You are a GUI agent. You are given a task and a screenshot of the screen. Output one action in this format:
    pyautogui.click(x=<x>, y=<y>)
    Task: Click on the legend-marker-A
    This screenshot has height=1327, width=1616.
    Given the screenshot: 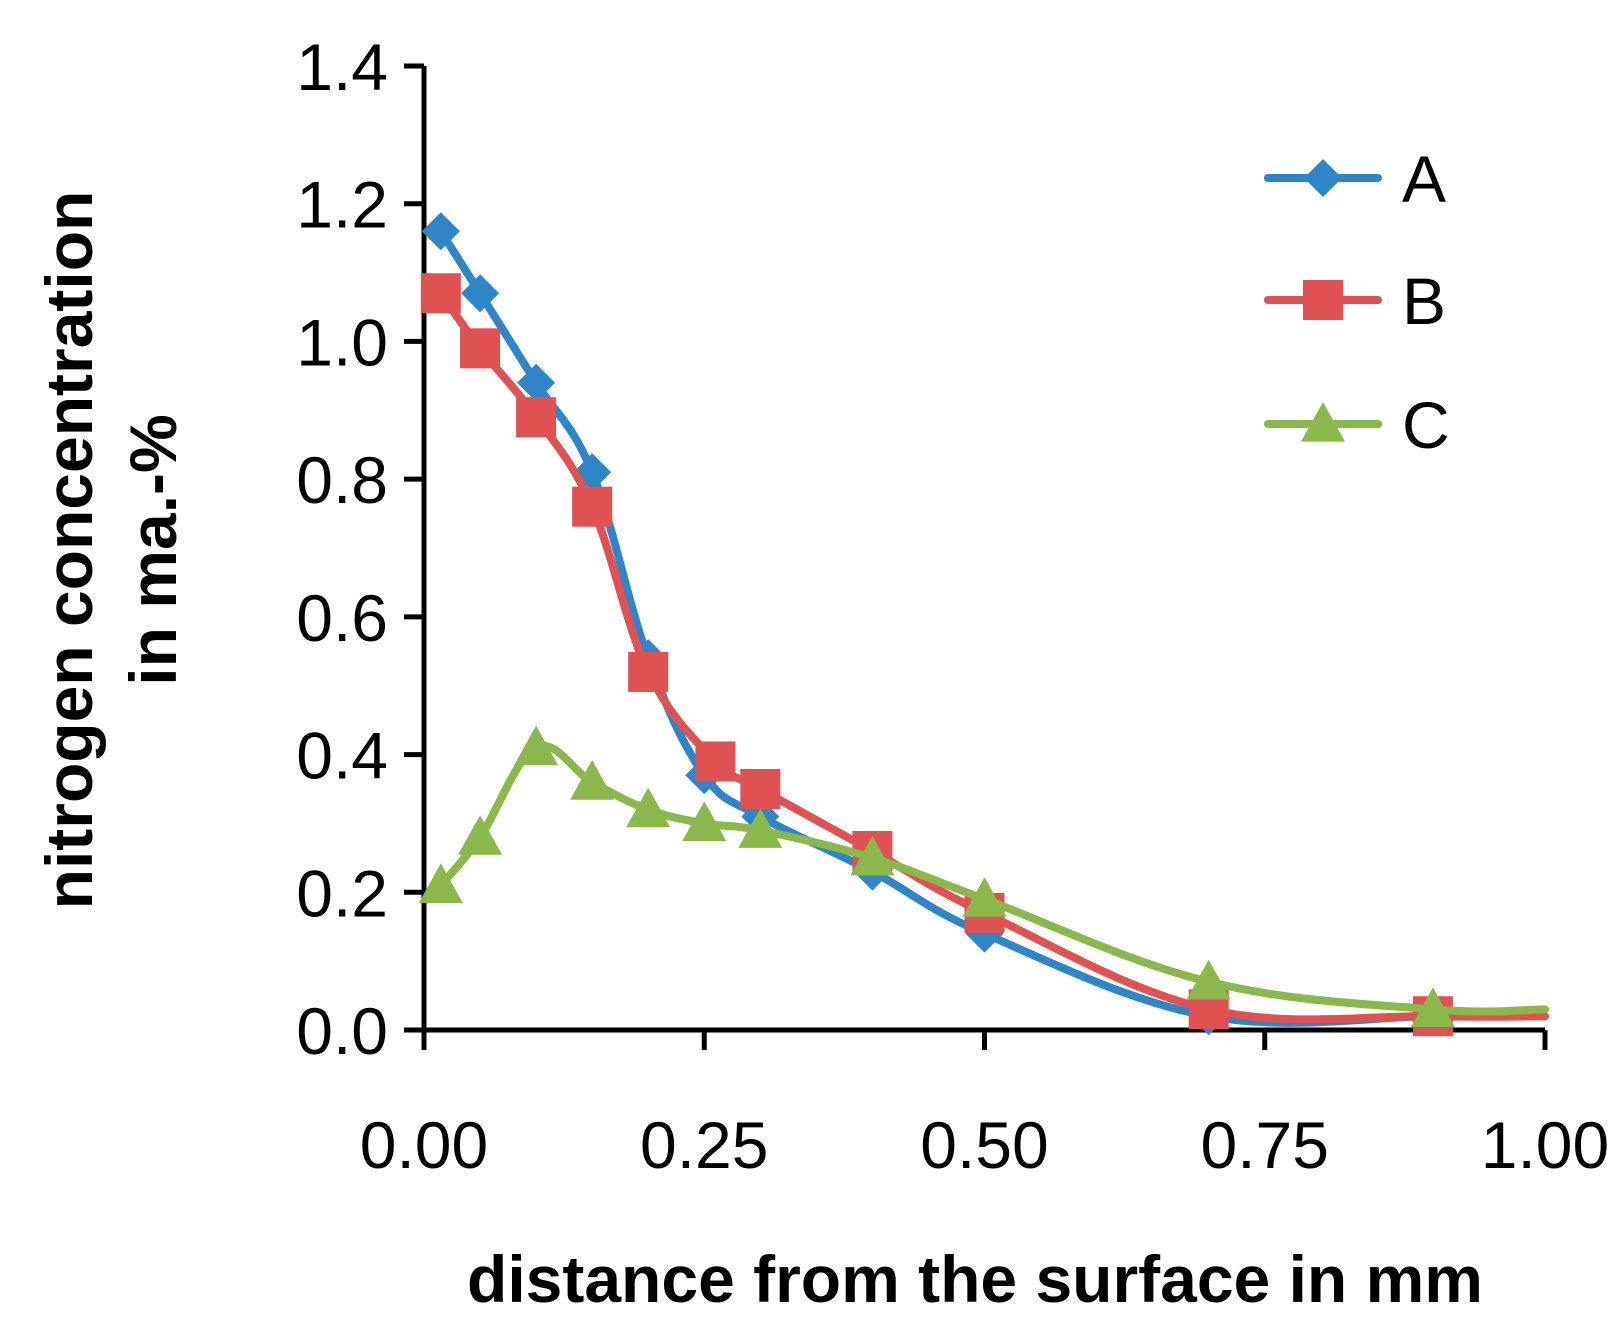 What is the action you would take?
    pyautogui.click(x=1323, y=178)
    